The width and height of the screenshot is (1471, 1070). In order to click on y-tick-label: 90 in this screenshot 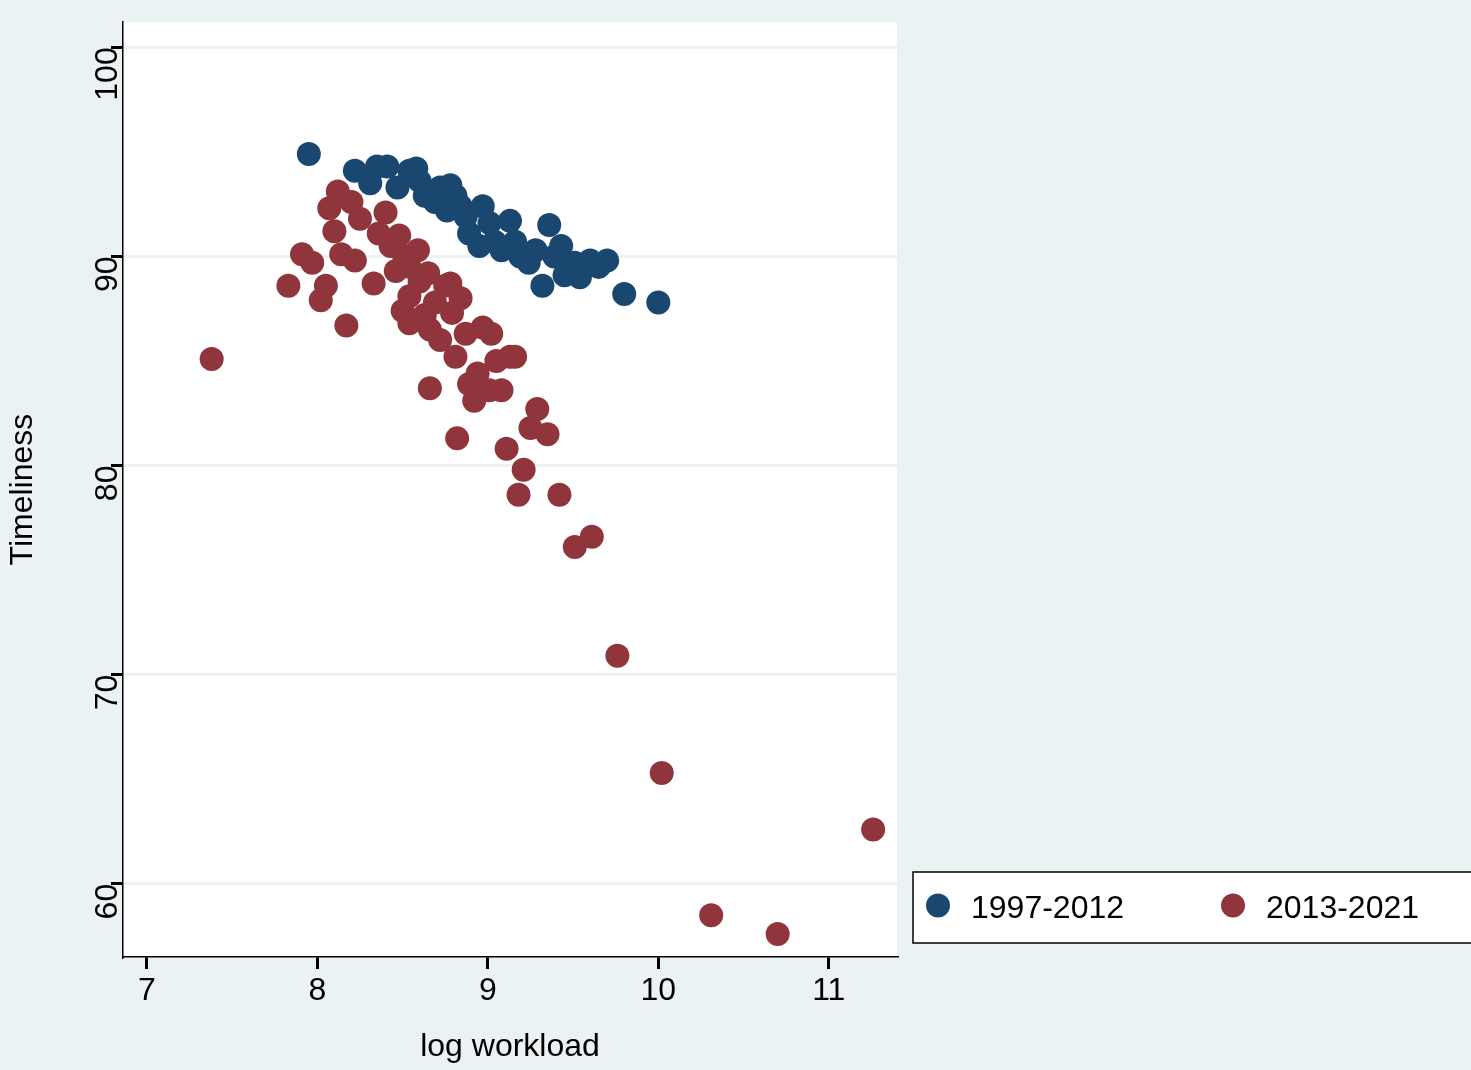, I will do `click(105, 274)`.